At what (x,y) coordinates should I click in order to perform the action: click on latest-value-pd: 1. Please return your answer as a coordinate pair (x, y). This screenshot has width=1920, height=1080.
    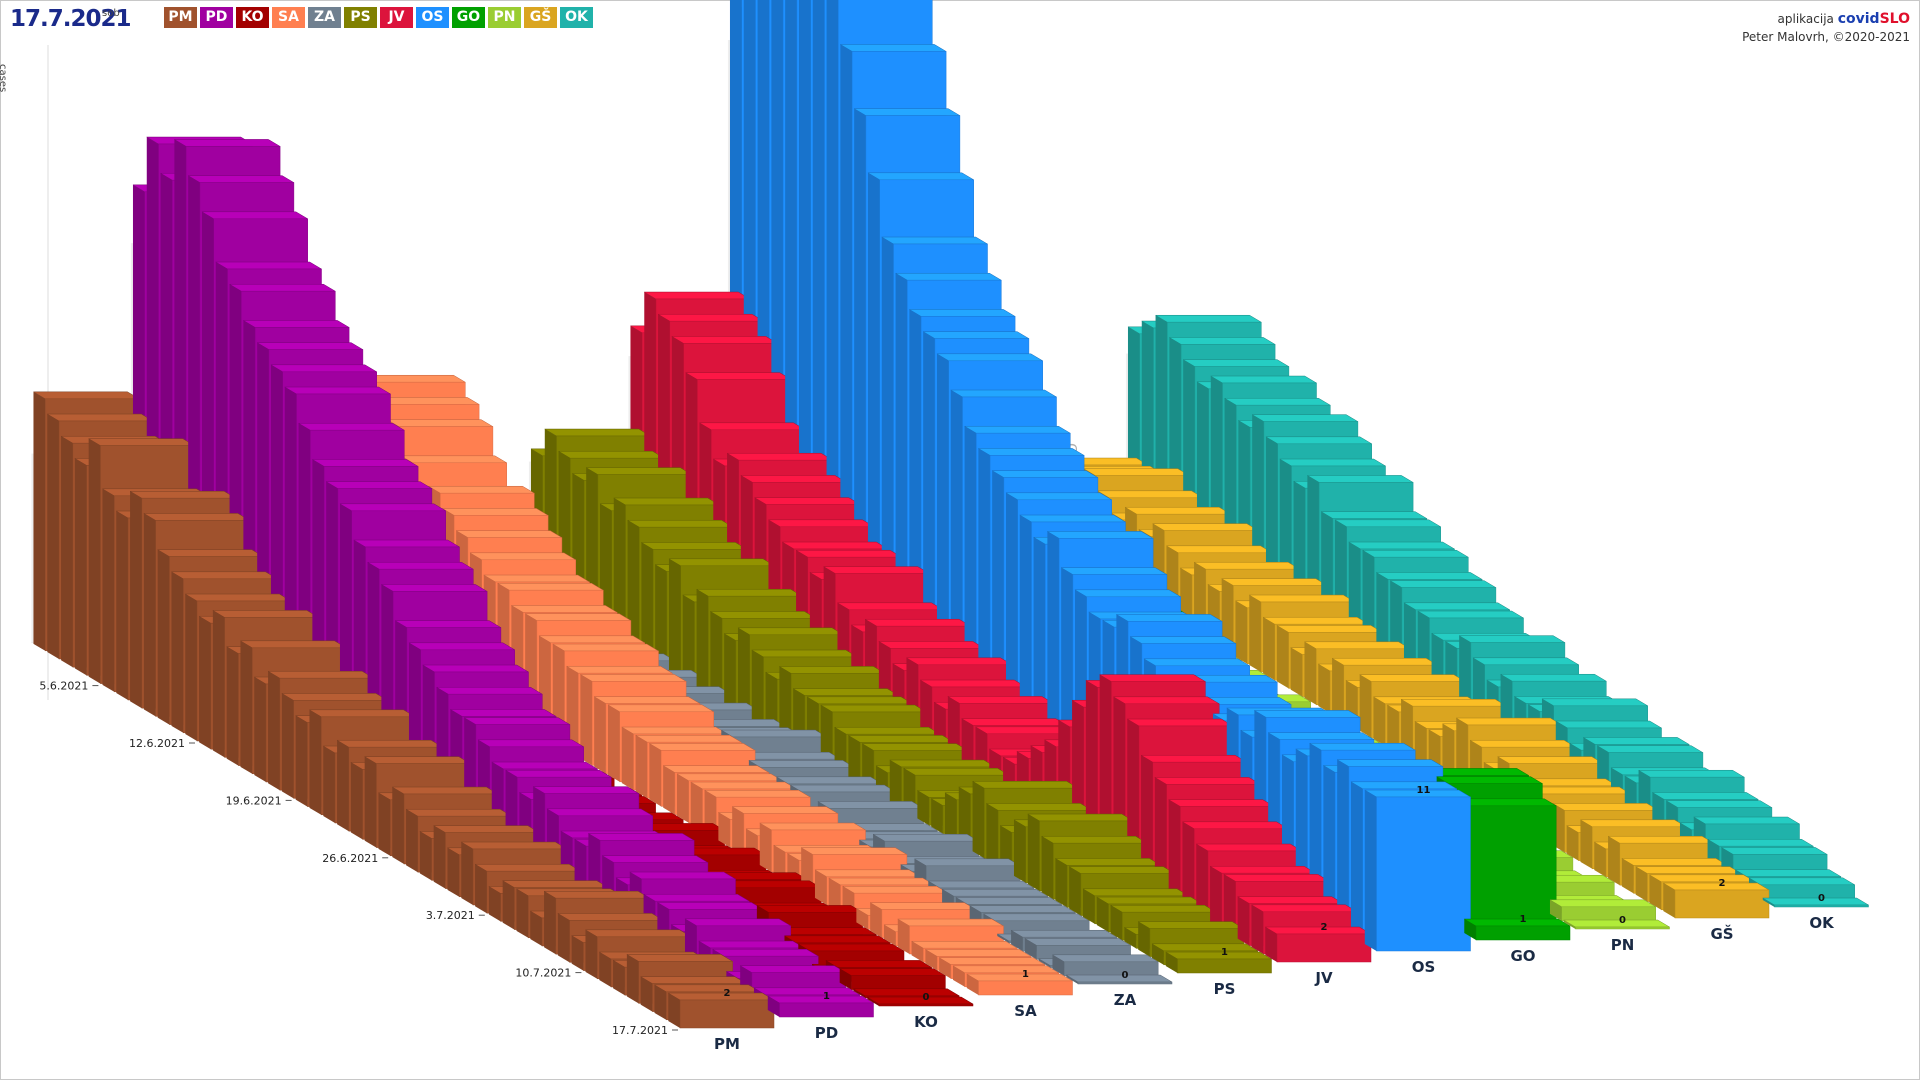
    Looking at the image, I should click on (826, 996).